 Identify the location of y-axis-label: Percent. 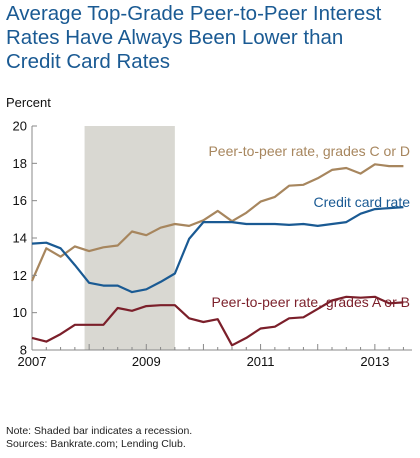
(28, 102).